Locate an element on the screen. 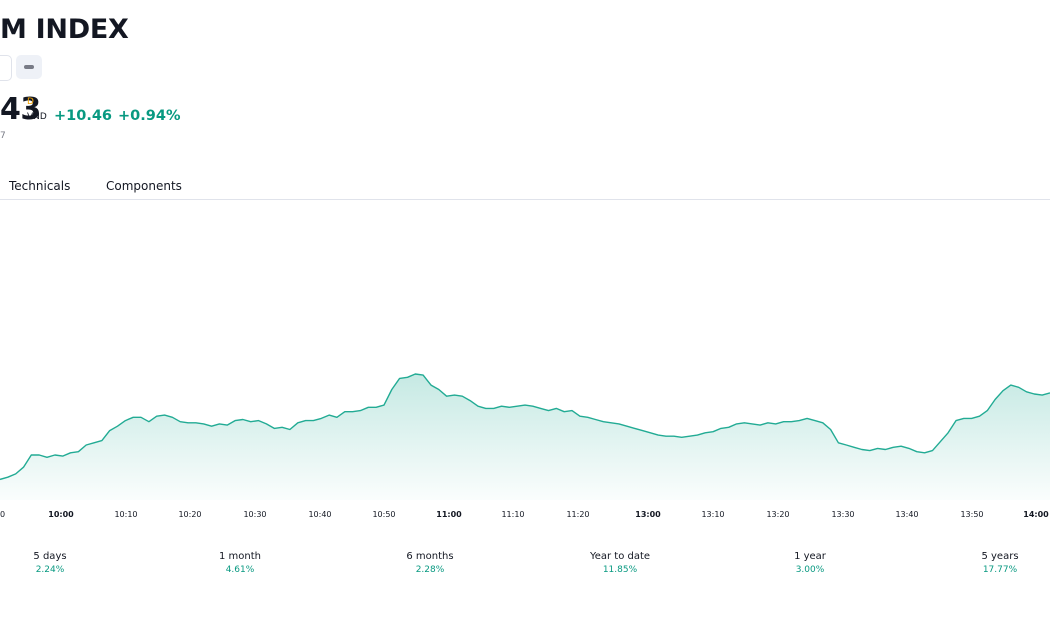 The image size is (1050, 630). index-title: M INDEX is located at coordinates (64, 29).